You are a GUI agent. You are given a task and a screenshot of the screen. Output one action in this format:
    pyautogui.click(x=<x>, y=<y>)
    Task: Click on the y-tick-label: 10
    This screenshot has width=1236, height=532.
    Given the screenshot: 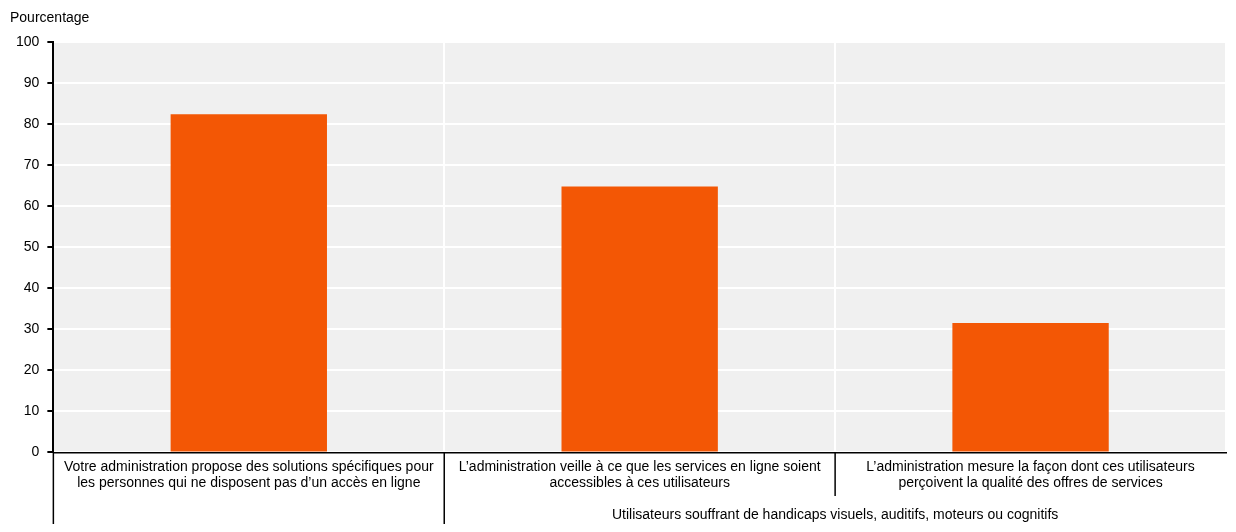 What is the action you would take?
    pyautogui.click(x=31, y=410)
    